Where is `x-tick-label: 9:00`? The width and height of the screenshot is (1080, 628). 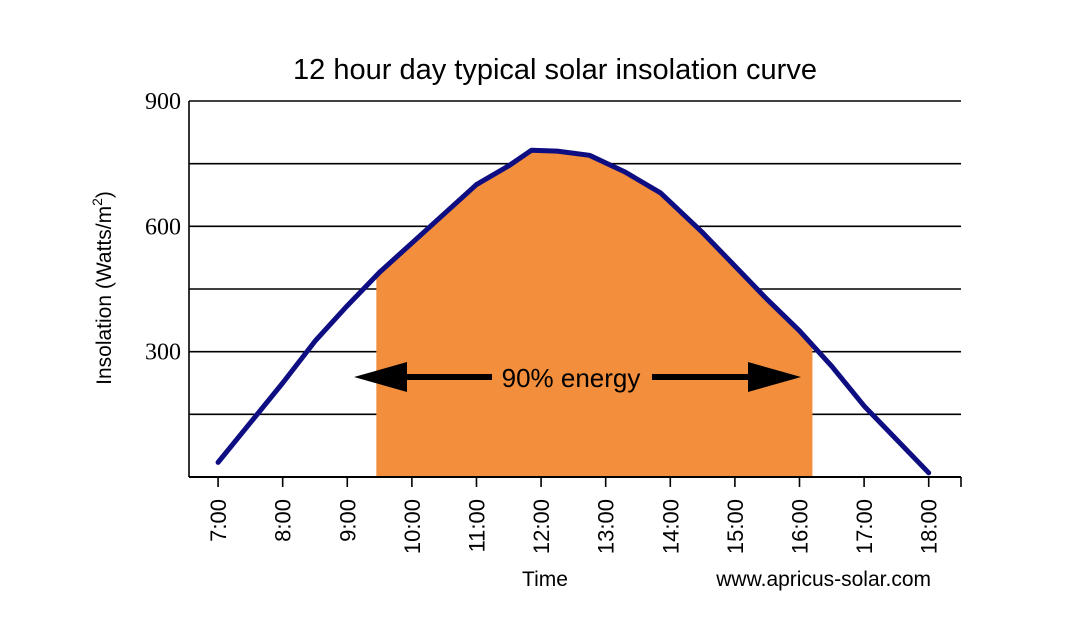 x-tick-label: 9:00 is located at coordinates (347, 520).